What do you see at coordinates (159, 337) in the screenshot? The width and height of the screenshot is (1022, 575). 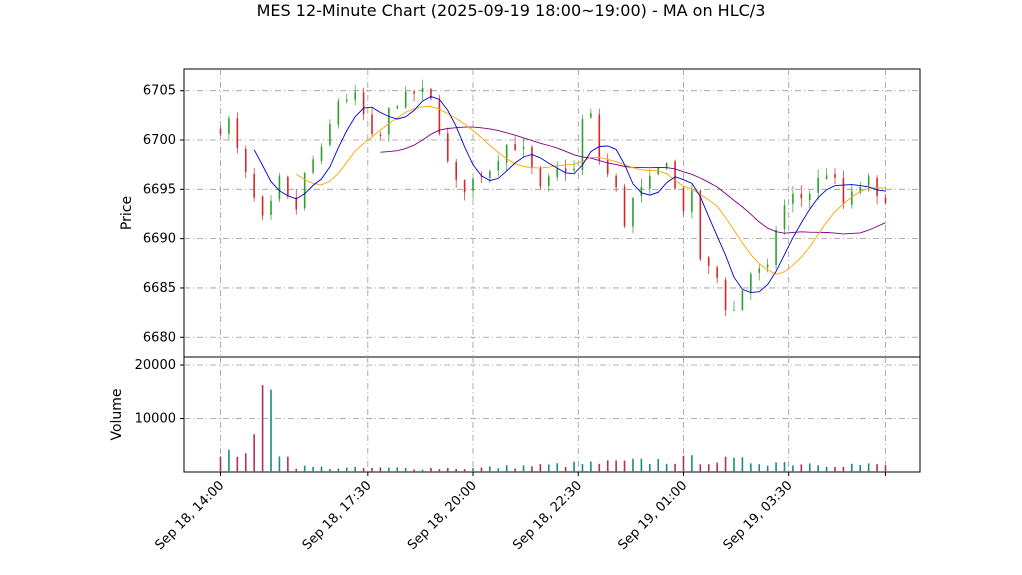 I see `price-tick-label: 6680` at bounding box center [159, 337].